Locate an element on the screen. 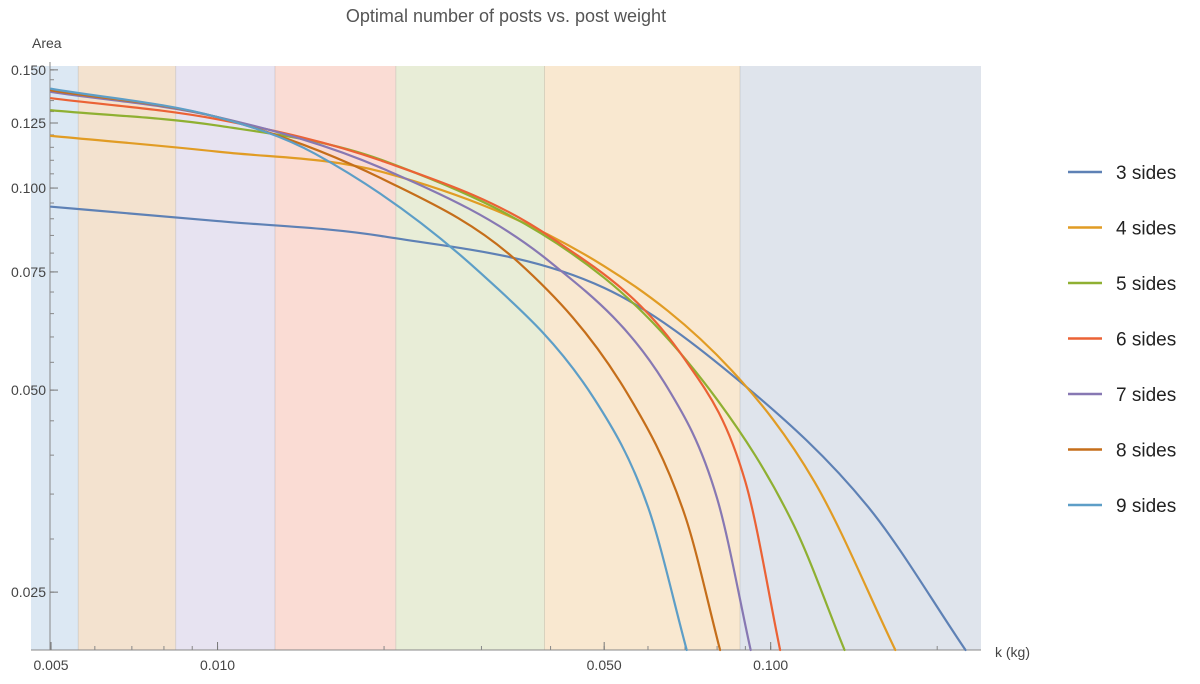 Image resolution: width=1200 pixels, height=684 pixels. y-axis-label: Area is located at coordinates (47, 43).